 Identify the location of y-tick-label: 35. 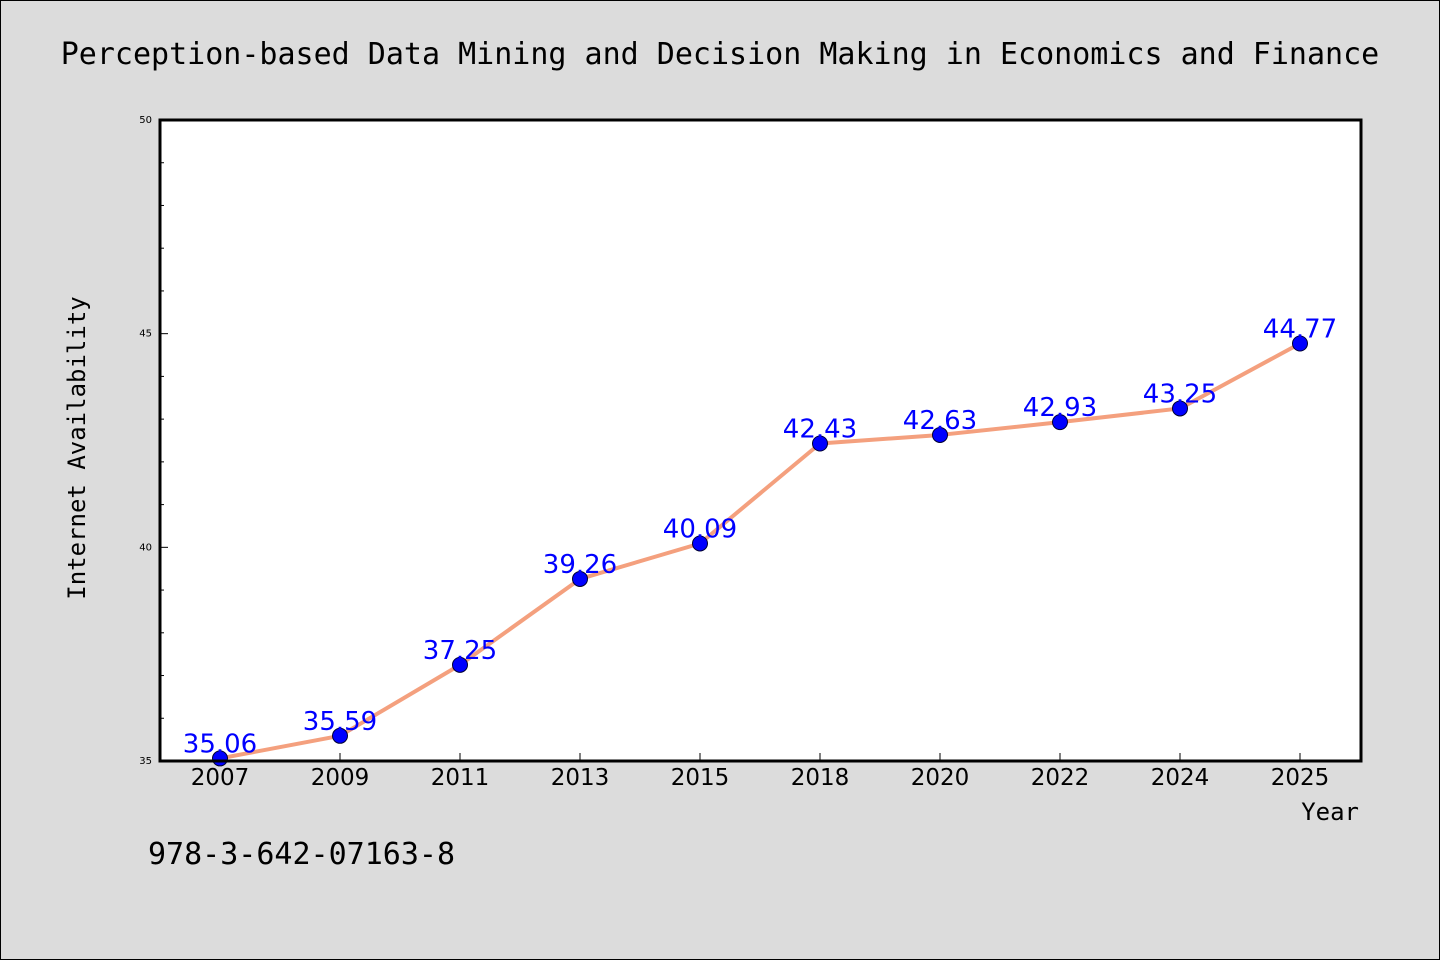
(145, 761).